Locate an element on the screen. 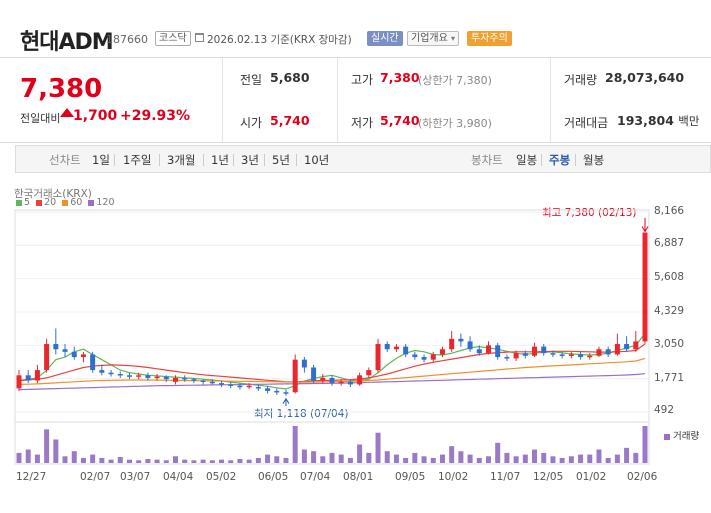 Image resolution: width=711 pixels, height=513 pixels. candle-daily: 일봉 is located at coordinates (527, 160).